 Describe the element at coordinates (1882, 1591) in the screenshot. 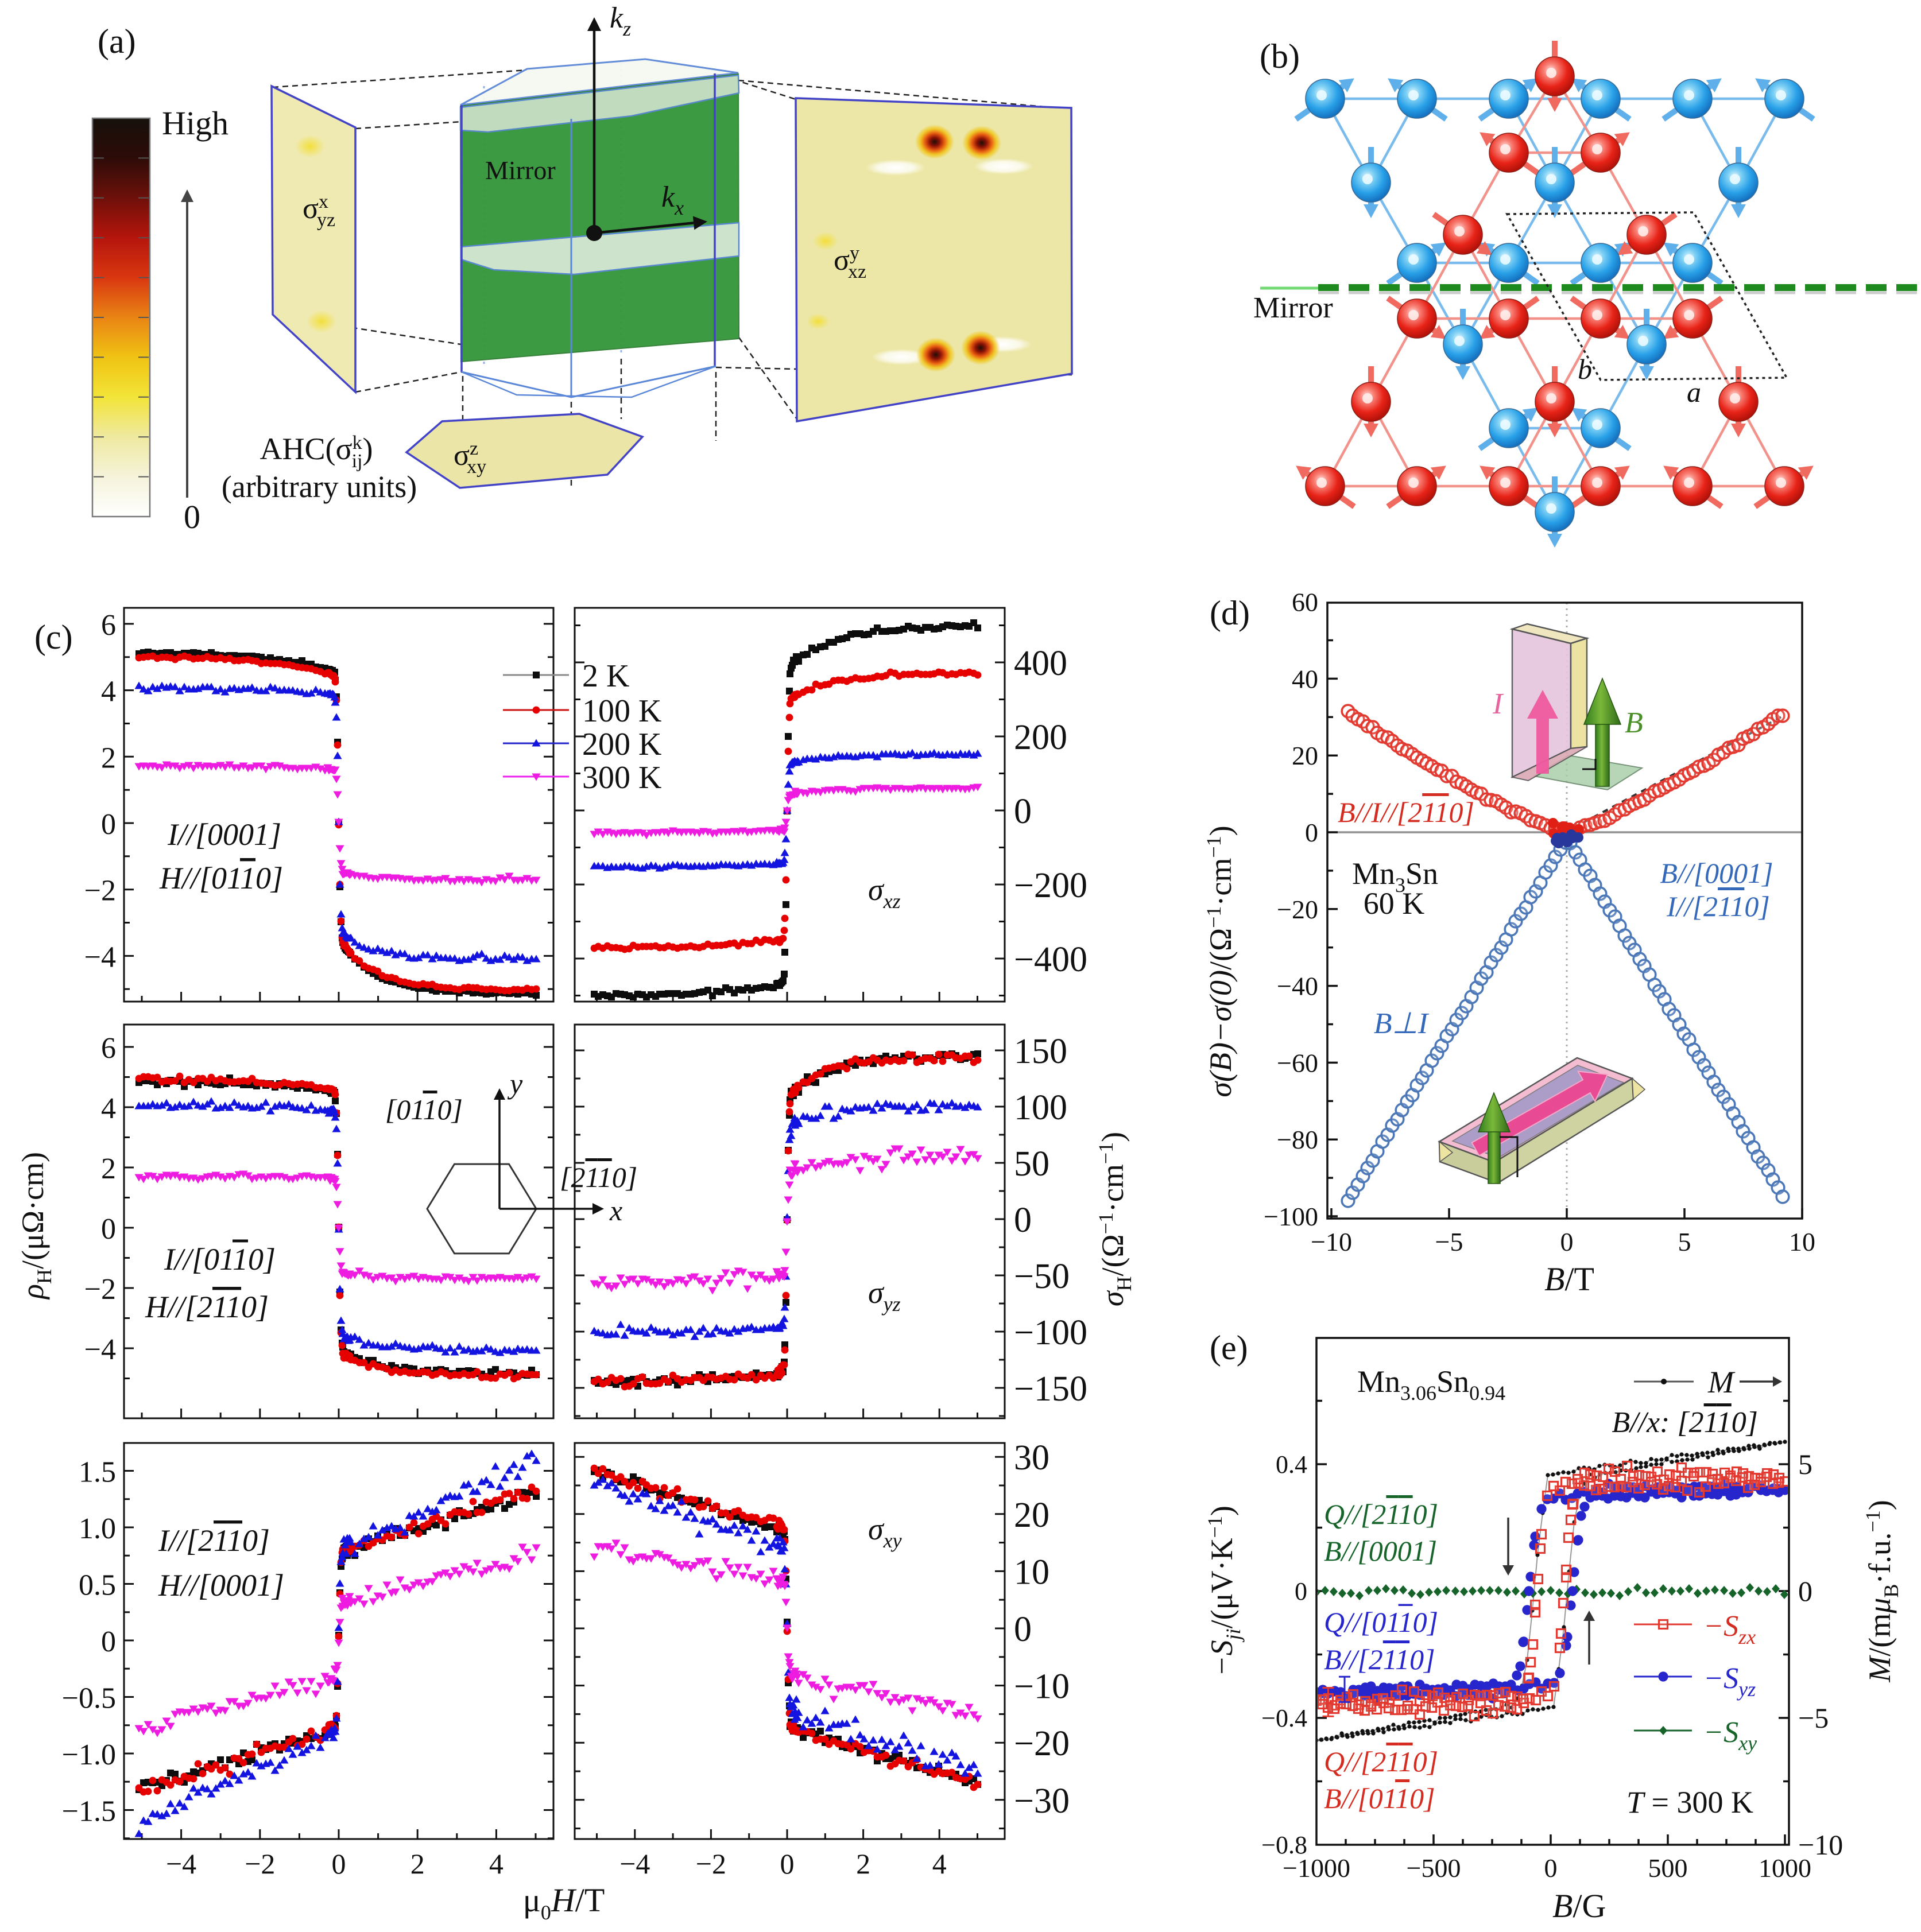

I see `svg-text: M/(mμB·f.u.−1)` at that location.